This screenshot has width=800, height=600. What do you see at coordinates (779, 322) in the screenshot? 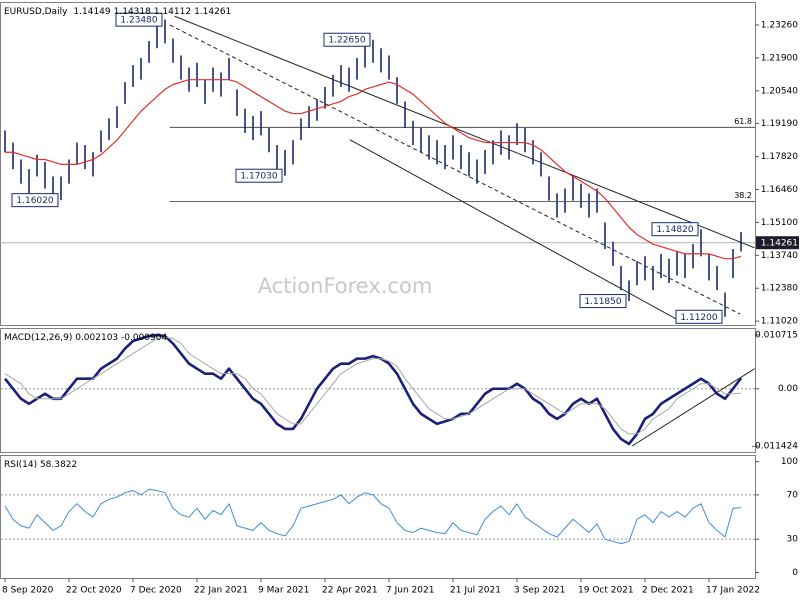
I see `y-tick-label: 1.11020` at bounding box center [779, 322].